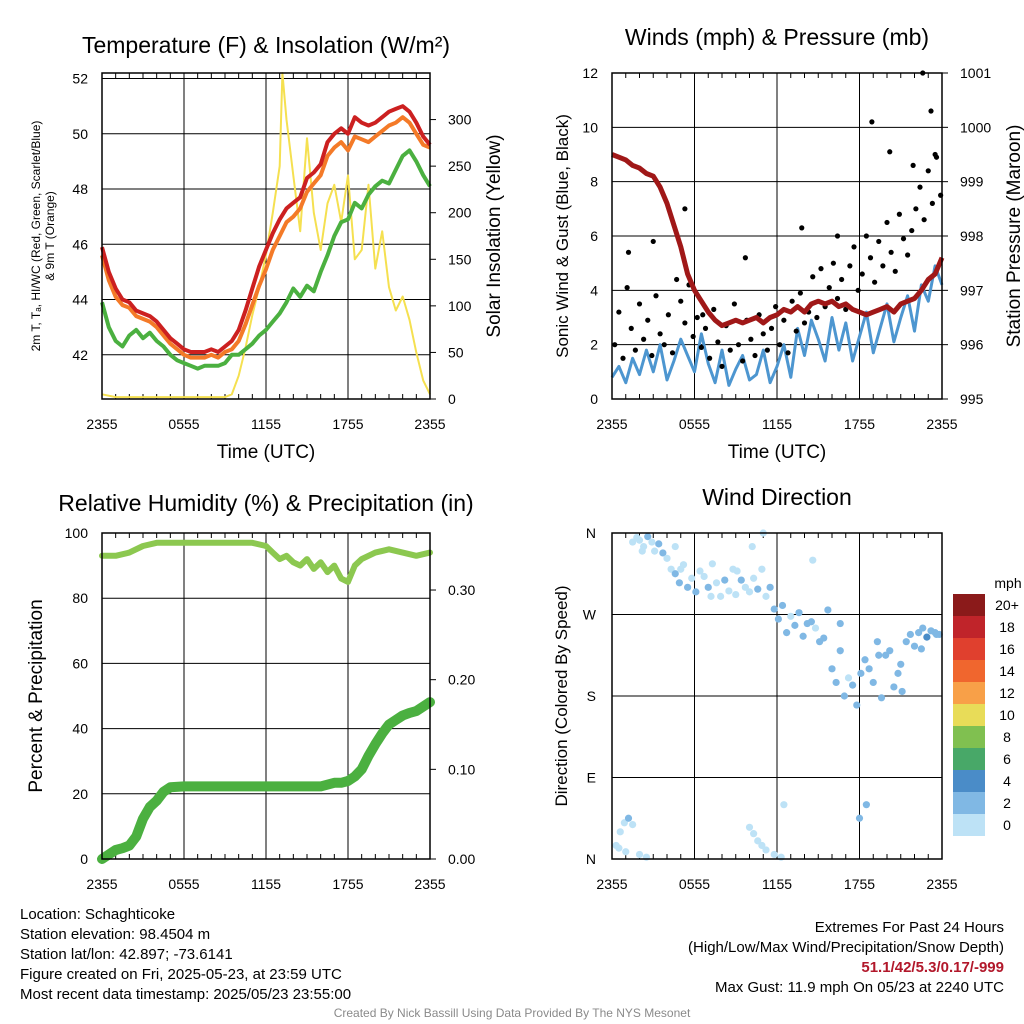  What do you see at coordinates (80, 134) in the screenshot?
I see `temperature-y-tick-label: 50` at bounding box center [80, 134].